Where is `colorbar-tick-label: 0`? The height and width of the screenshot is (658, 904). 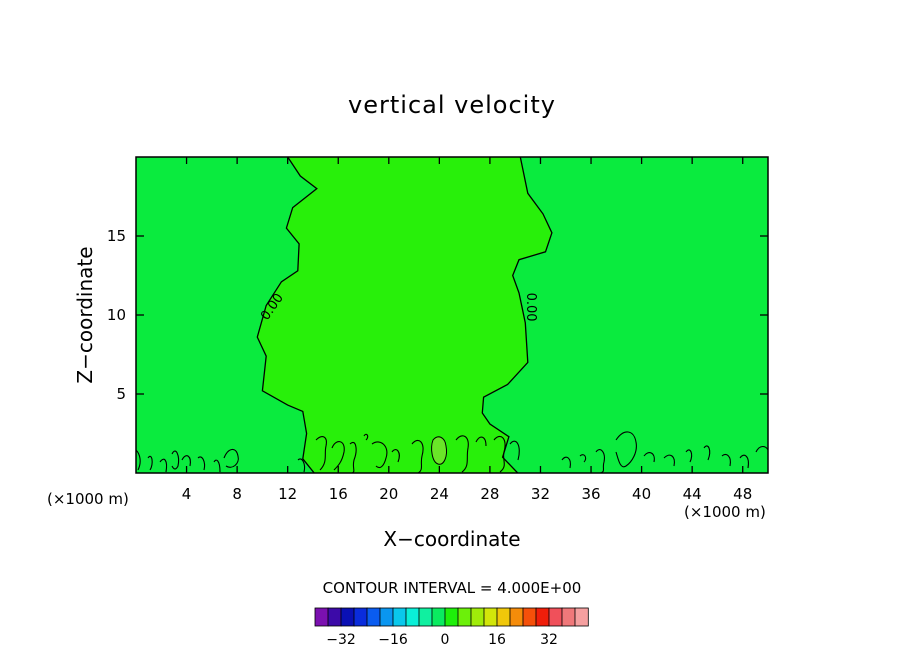
colorbar-tick-label: 0 is located at coordinates (445, 640).